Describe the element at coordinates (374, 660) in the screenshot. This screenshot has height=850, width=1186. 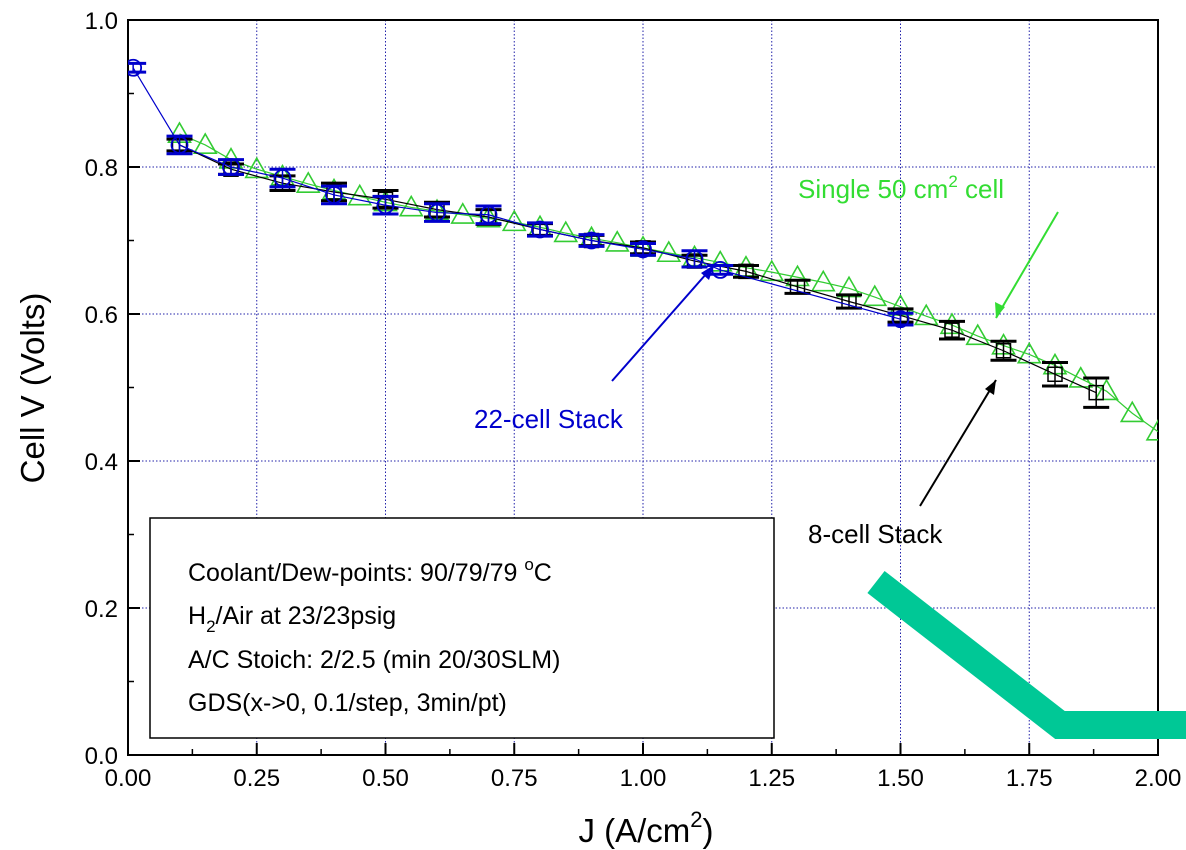
I see `conditions-line-3: A/C Stoich: 2/2.5 (min 20/30SLM)` at that location.